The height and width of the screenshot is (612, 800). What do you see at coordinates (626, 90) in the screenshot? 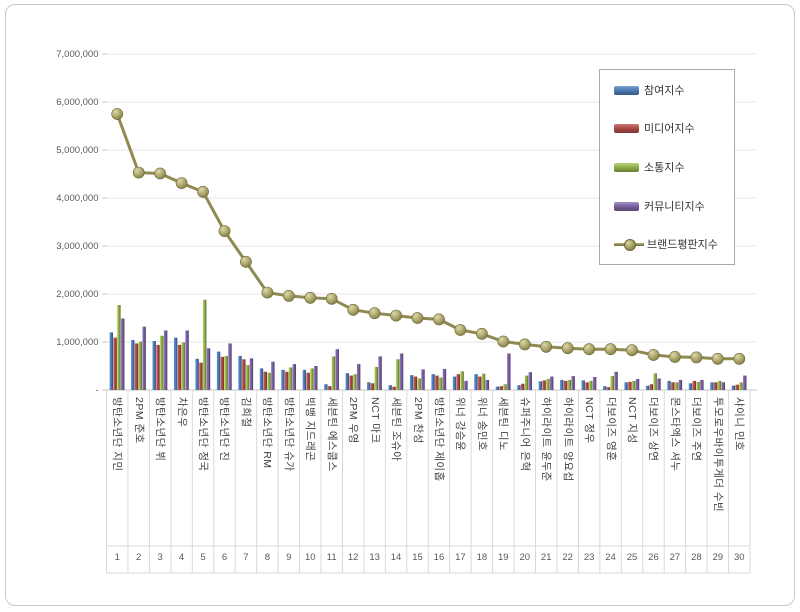
I see `participation-bar-swatch-icon` at bounding box center [626, 90].